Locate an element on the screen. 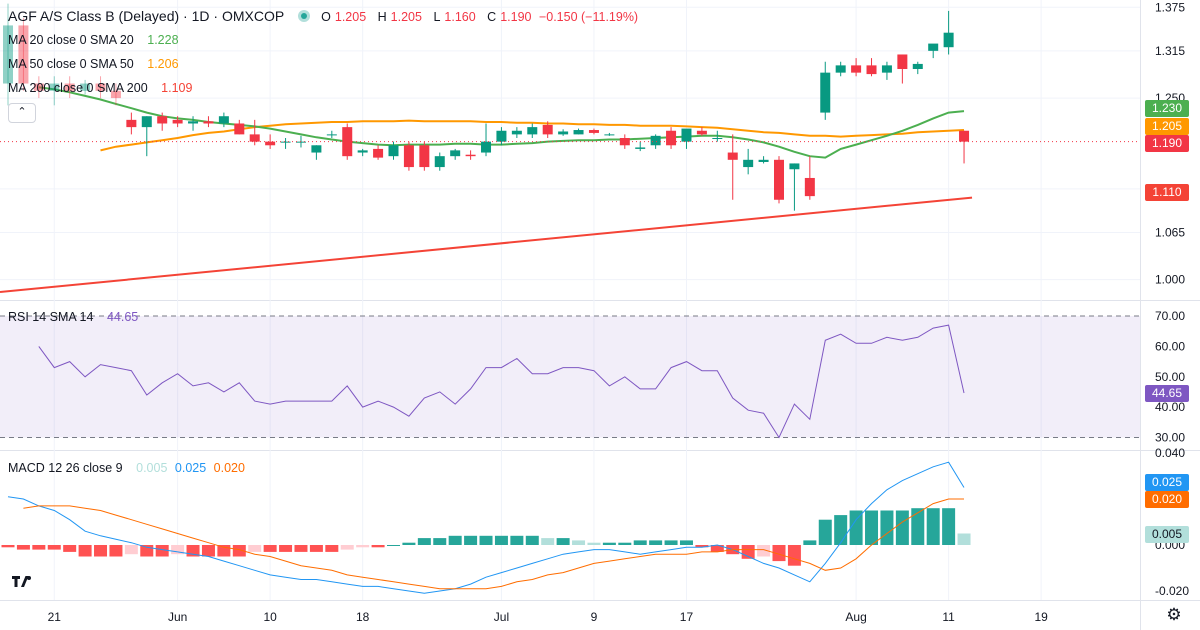  market-status-icon is located at coordinates (303, 16).